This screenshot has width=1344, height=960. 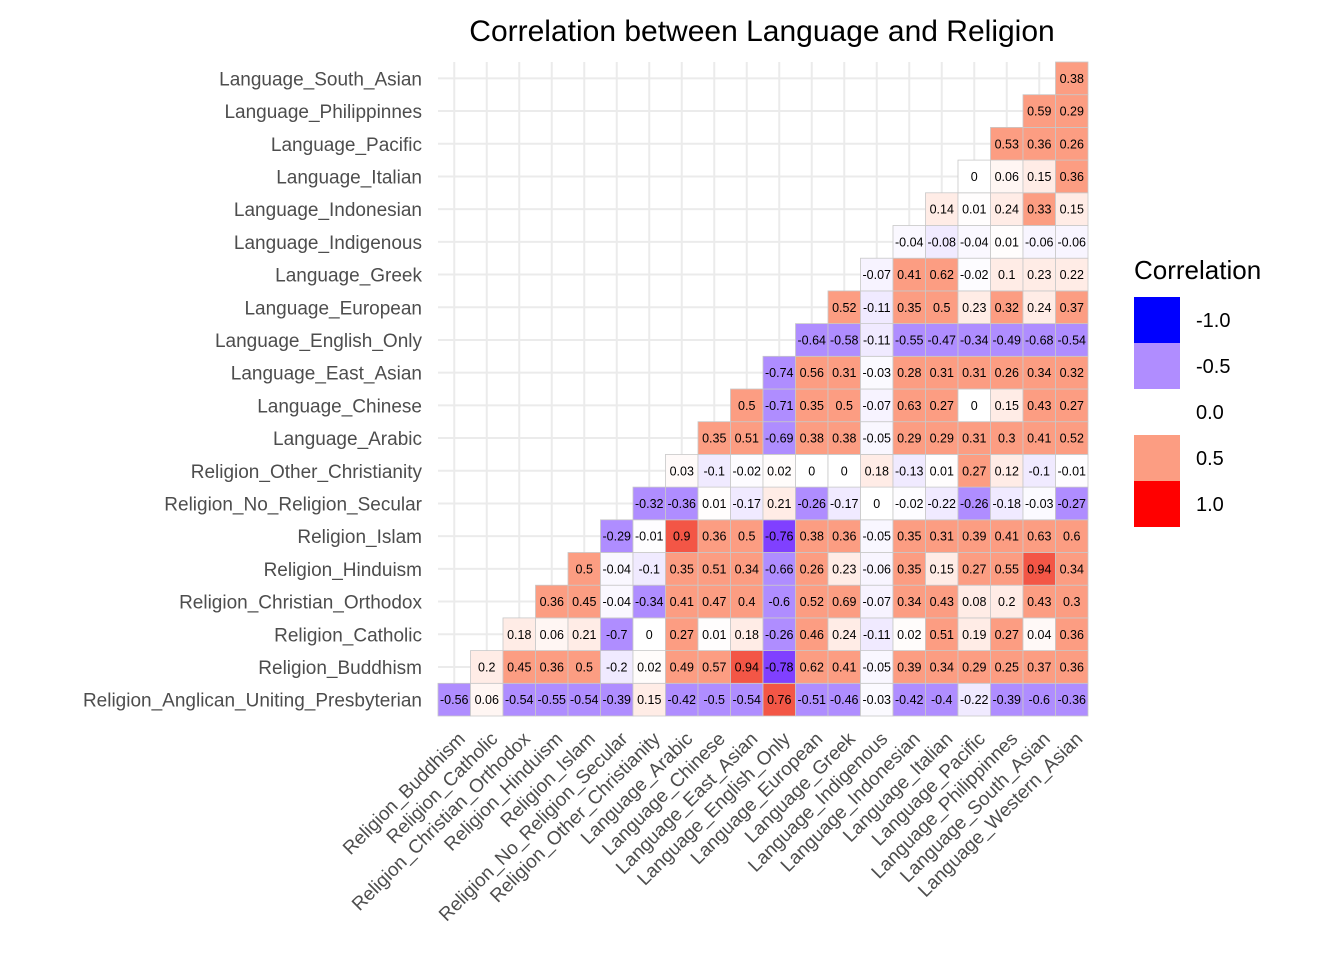 What do you see at coordinates (844, 504) in the screenshot?
I see `cell-value-label: -0.17` at bounding box center [844, 504].